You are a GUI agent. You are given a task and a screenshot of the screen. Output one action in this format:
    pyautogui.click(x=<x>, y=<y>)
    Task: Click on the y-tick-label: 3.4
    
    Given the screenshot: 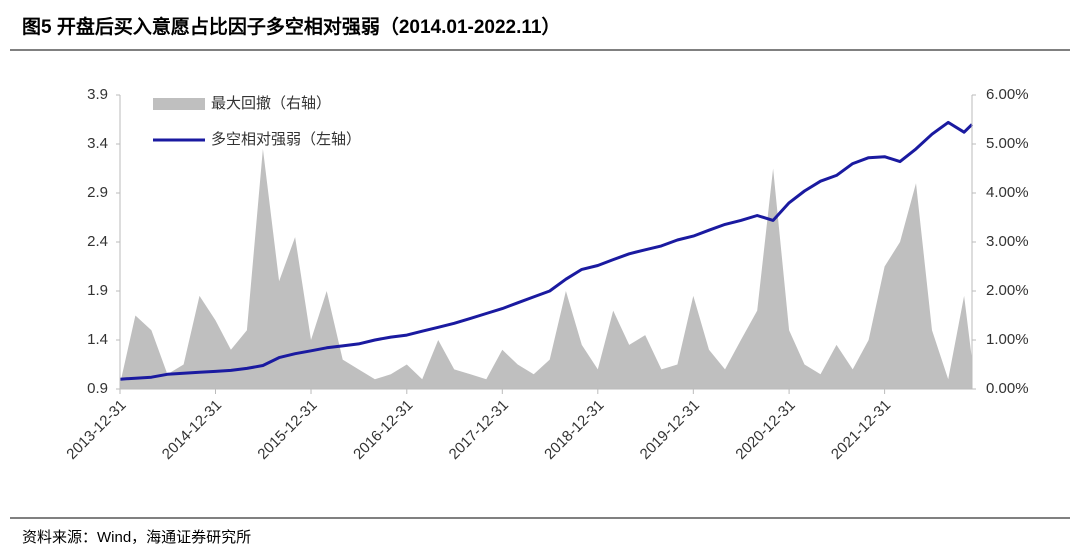 What is the action you would take?
    pyautogui.click(x=97, y=143)
    